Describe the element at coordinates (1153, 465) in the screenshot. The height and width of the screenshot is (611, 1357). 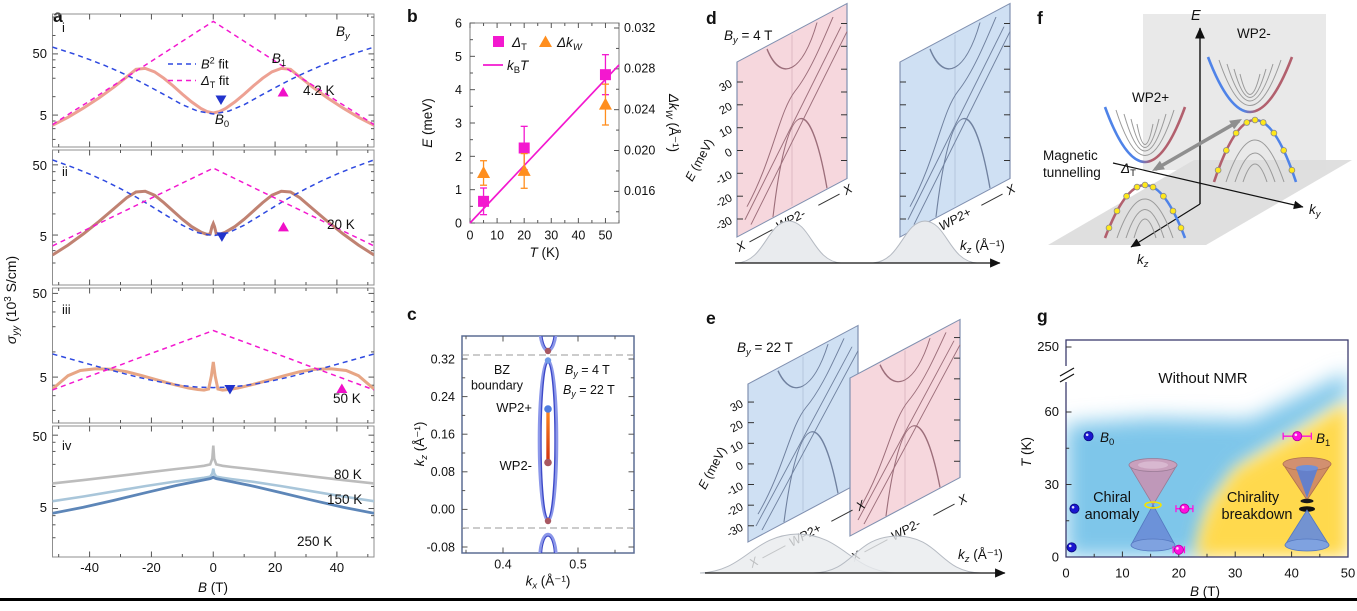
I see `upper-cone-inner` at that location.